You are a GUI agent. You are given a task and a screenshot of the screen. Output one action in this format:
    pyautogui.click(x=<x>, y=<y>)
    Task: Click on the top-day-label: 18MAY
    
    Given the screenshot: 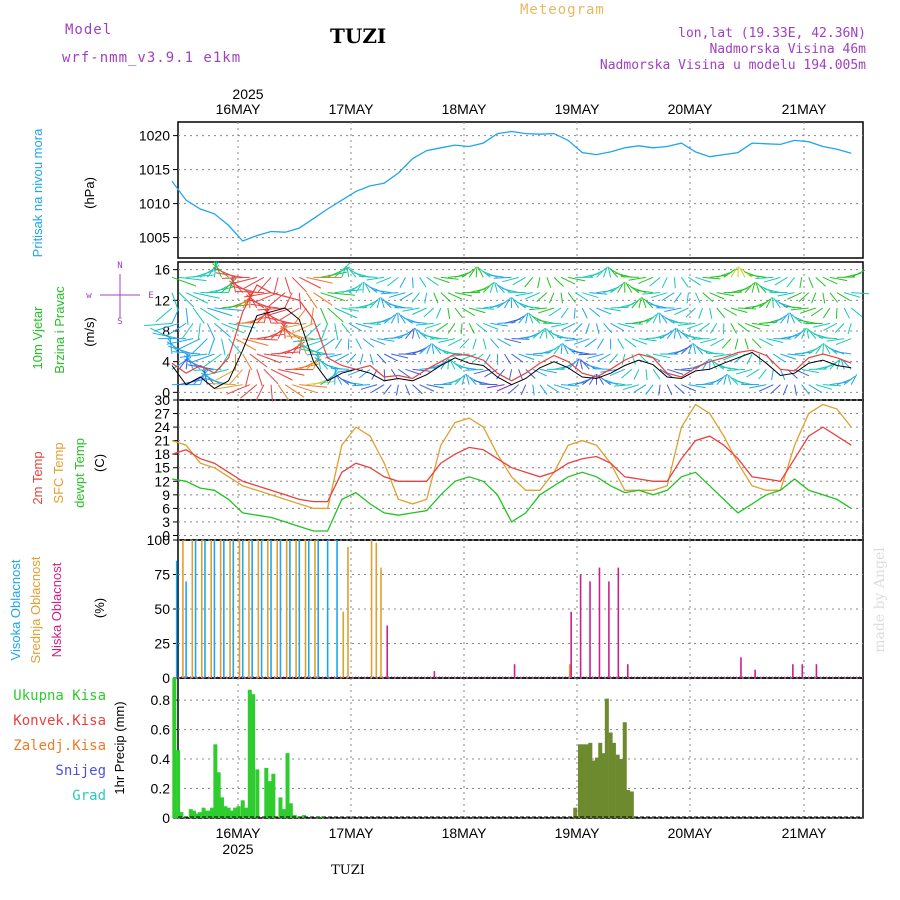 What is the action you would take?
    pyautogui.click(x=465, y=109)
    